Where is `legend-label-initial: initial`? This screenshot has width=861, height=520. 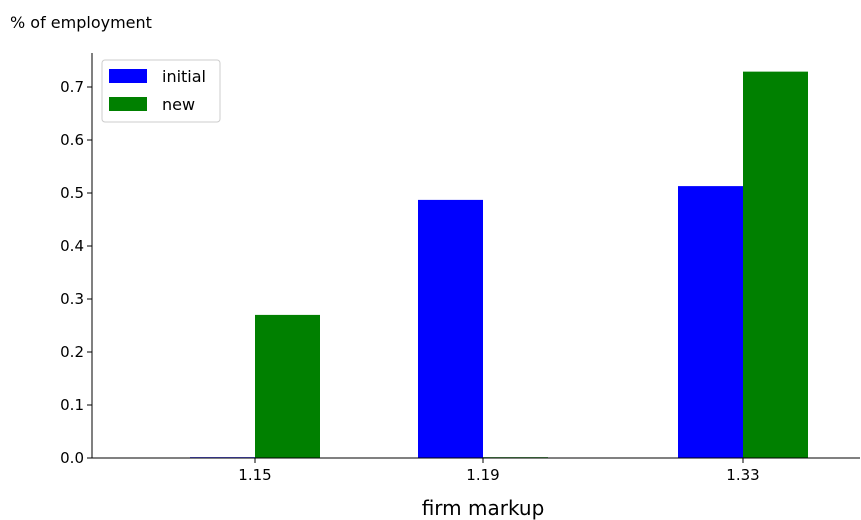
legend-label-initial: initial is located at coordinates (184, 76).